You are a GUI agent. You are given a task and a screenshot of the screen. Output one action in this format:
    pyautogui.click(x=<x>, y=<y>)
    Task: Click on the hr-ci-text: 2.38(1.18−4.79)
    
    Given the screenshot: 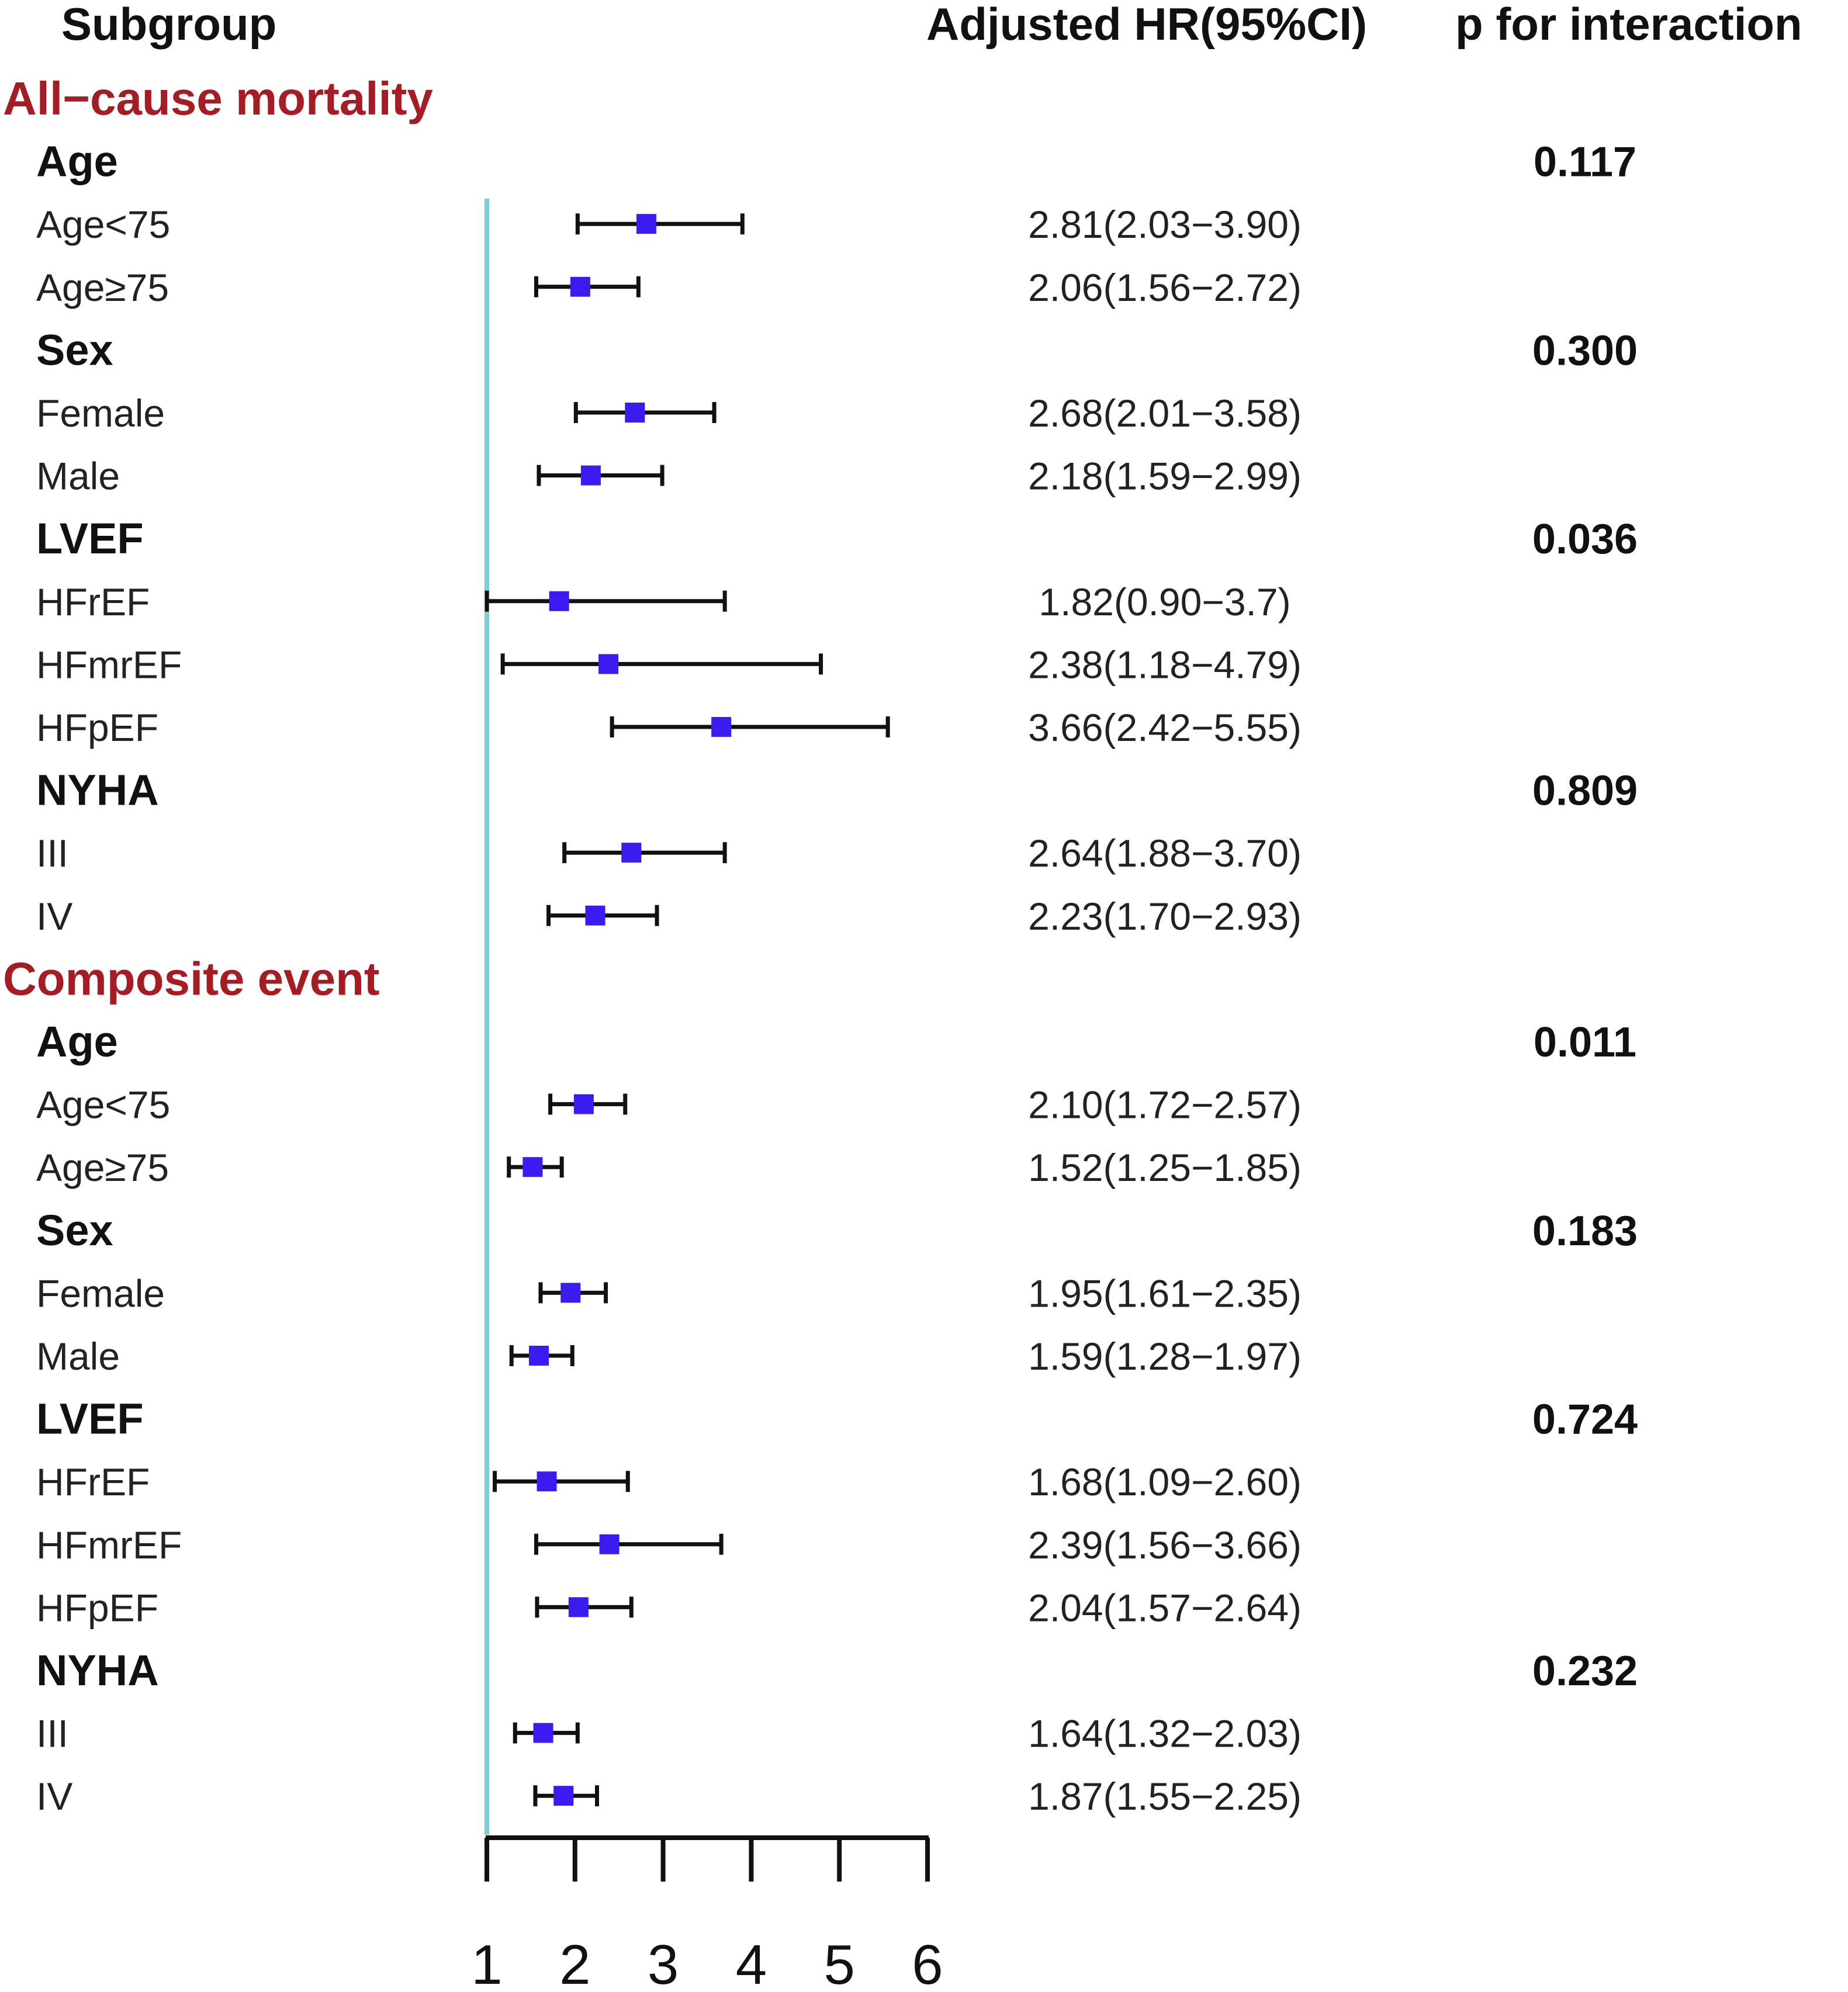 What is the action you would take?
    pyautogui.click(x=1165, y=664)
    